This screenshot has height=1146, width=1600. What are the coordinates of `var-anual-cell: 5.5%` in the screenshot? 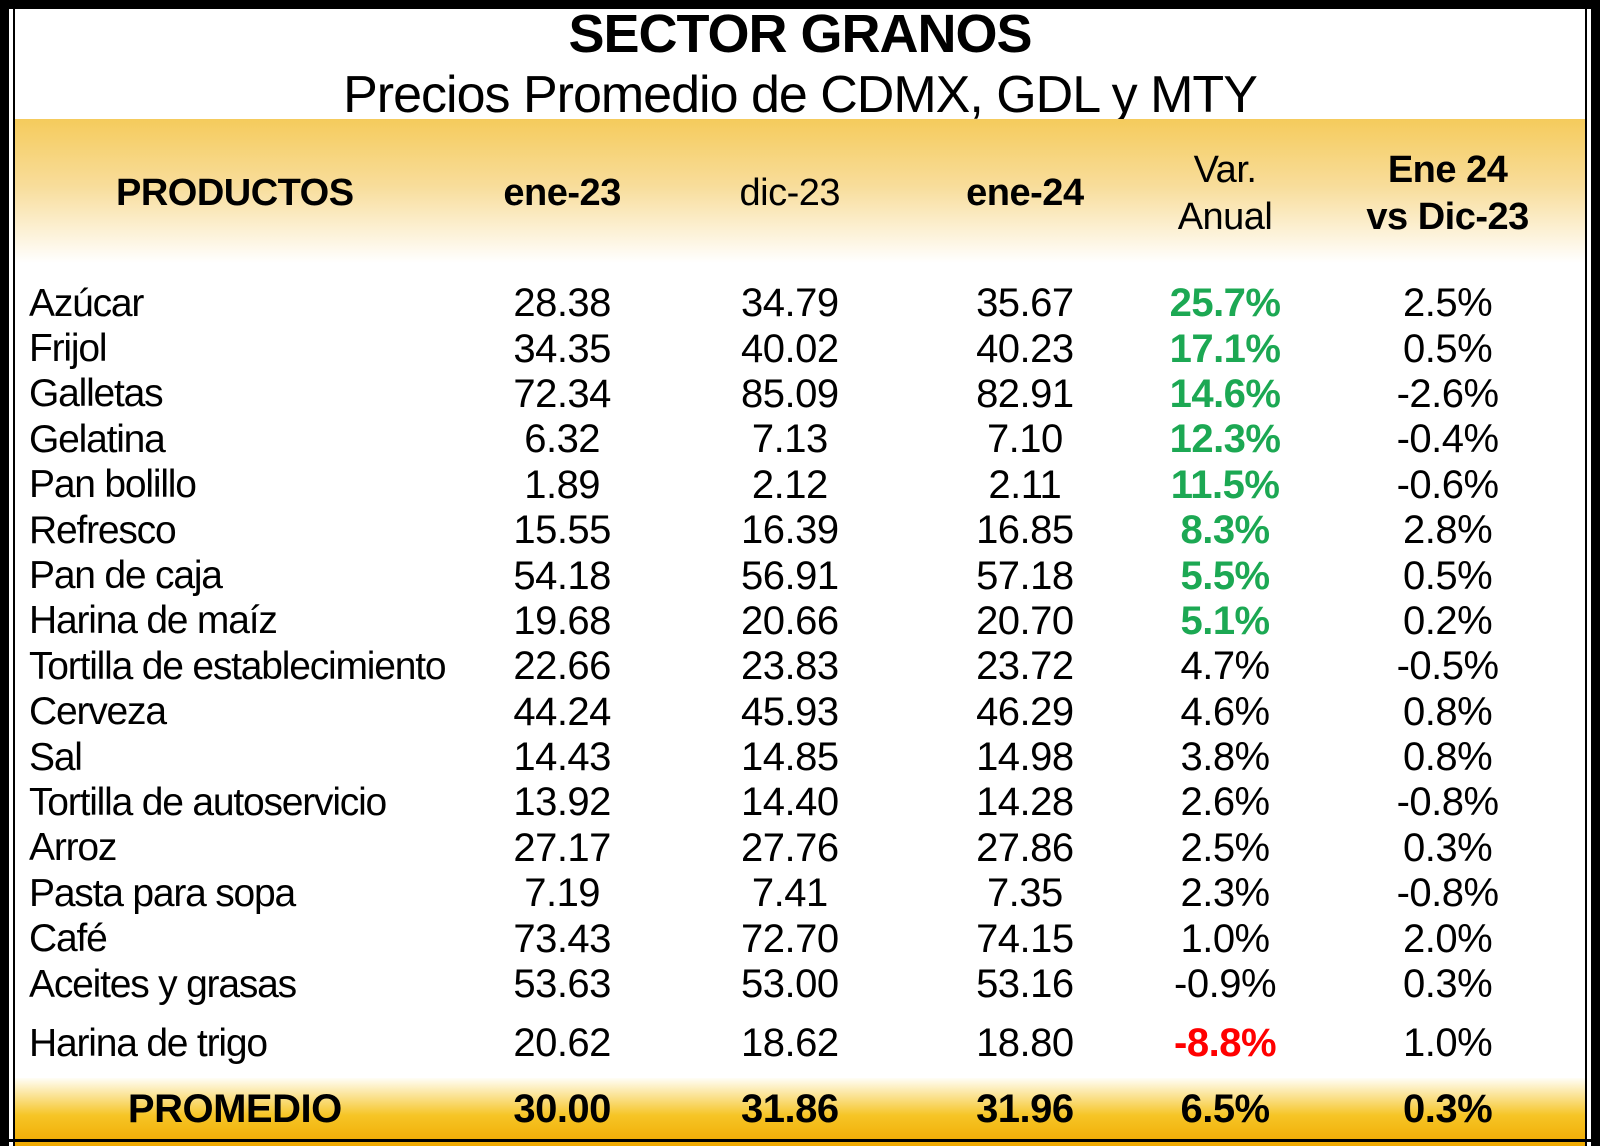 It's located at (1225, 575).